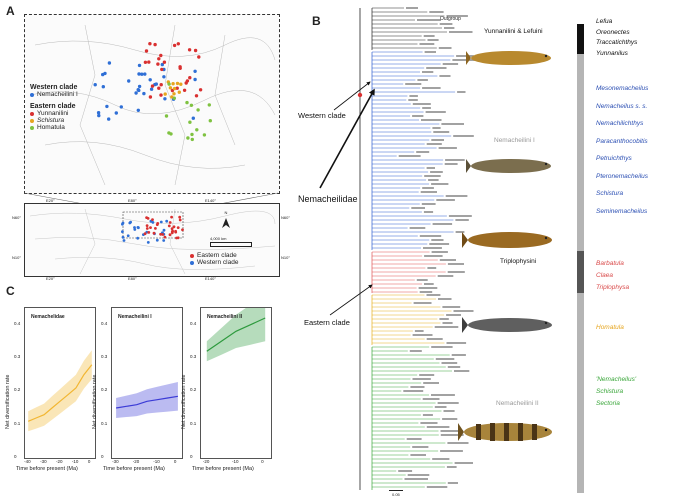 This screenshot has width=692, height=502. I want to click on genus-seminemacheilus: Seminemacheilus, so click(622, 211).